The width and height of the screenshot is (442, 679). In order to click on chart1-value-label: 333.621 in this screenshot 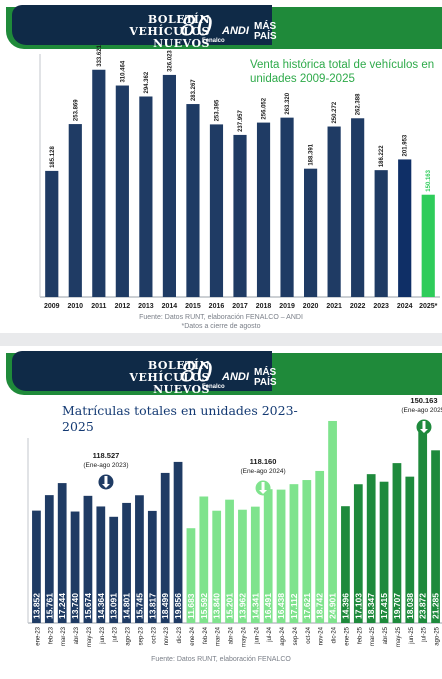, I will do `click(100, 55)`.